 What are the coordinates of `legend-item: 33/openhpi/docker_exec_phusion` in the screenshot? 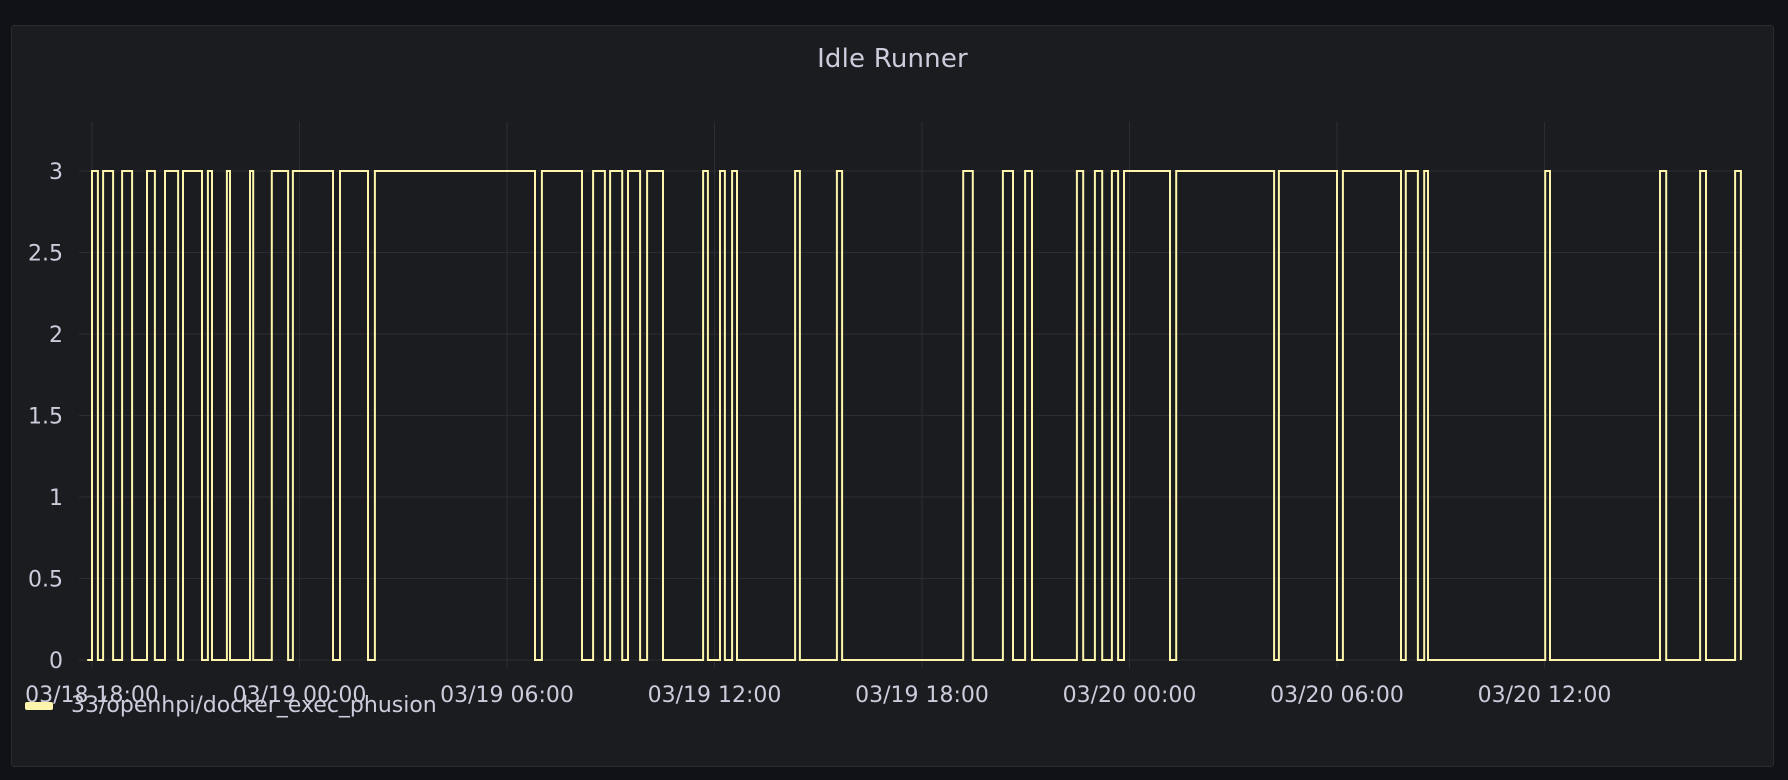 It's located at (231, 705).